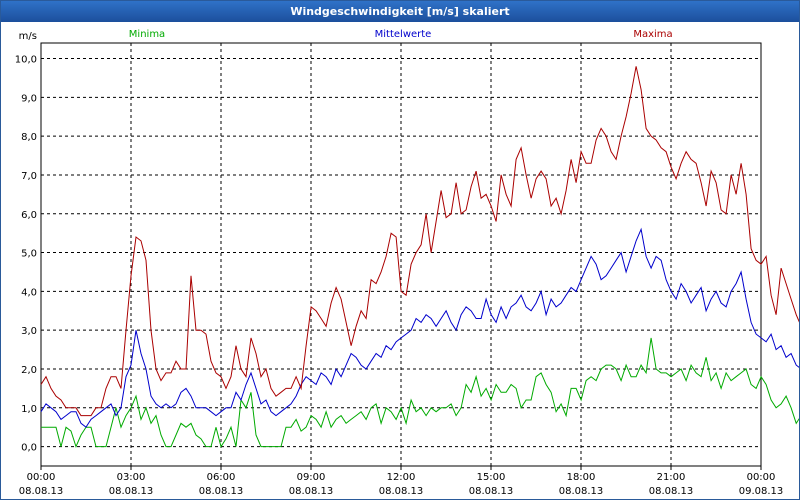 Image resolution: width=800 pixels, height=500 pixels. What do you see at coordinates (401, 477) in the screenshot?
I see `x-tick-time: 12:00` at bounding box center [401, 477].